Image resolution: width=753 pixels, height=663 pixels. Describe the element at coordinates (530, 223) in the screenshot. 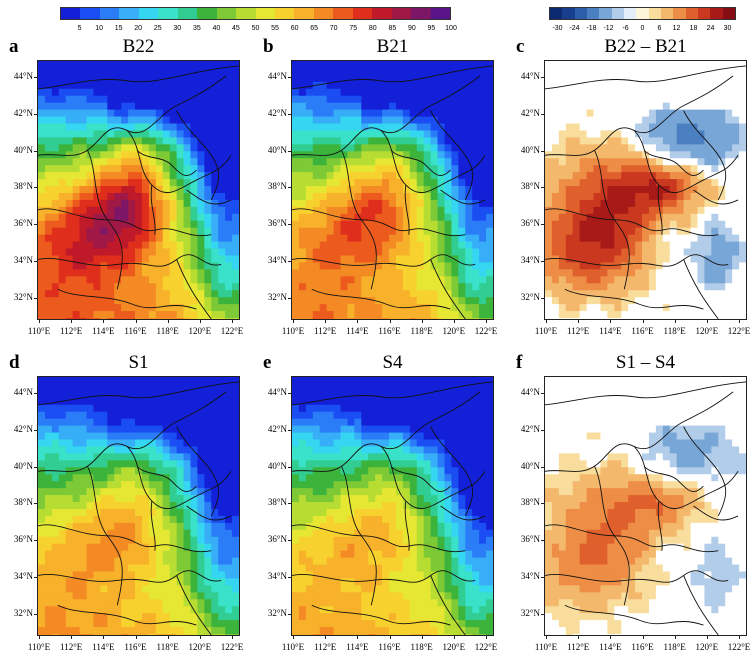

I see `latitude-label: 36°N` at that location.